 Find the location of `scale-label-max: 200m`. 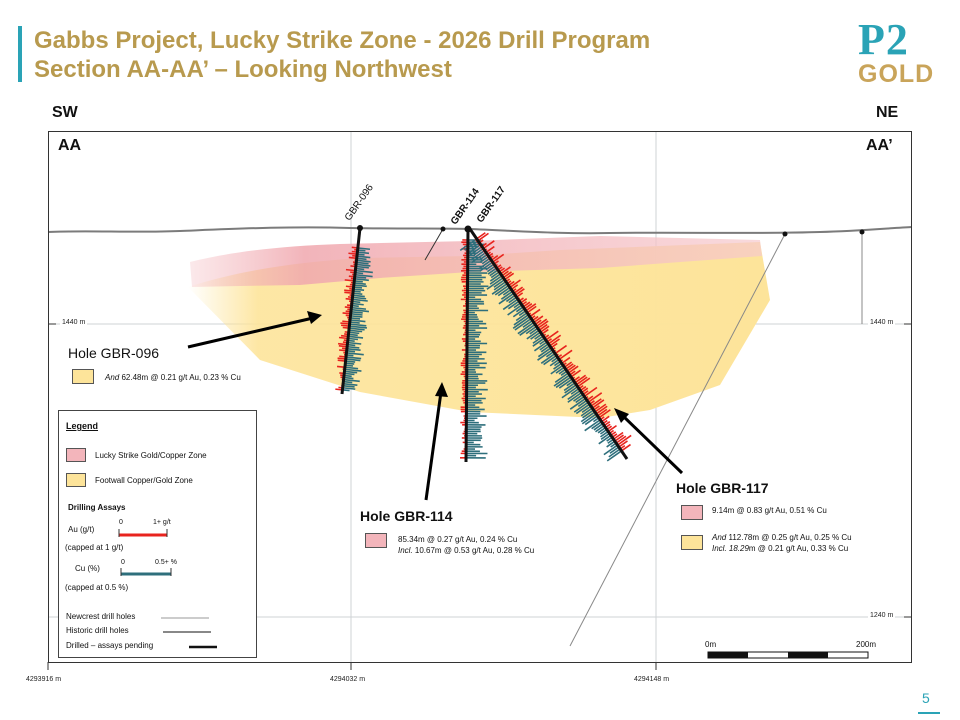

scale-label-max: 200m is located at coordinates (866, 644).